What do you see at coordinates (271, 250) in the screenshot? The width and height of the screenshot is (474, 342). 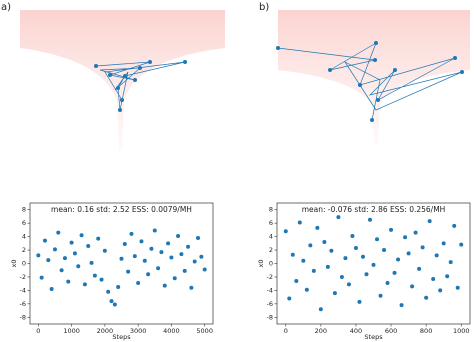 I see `y-tick-label: 2` at bounding box center [271, 250].